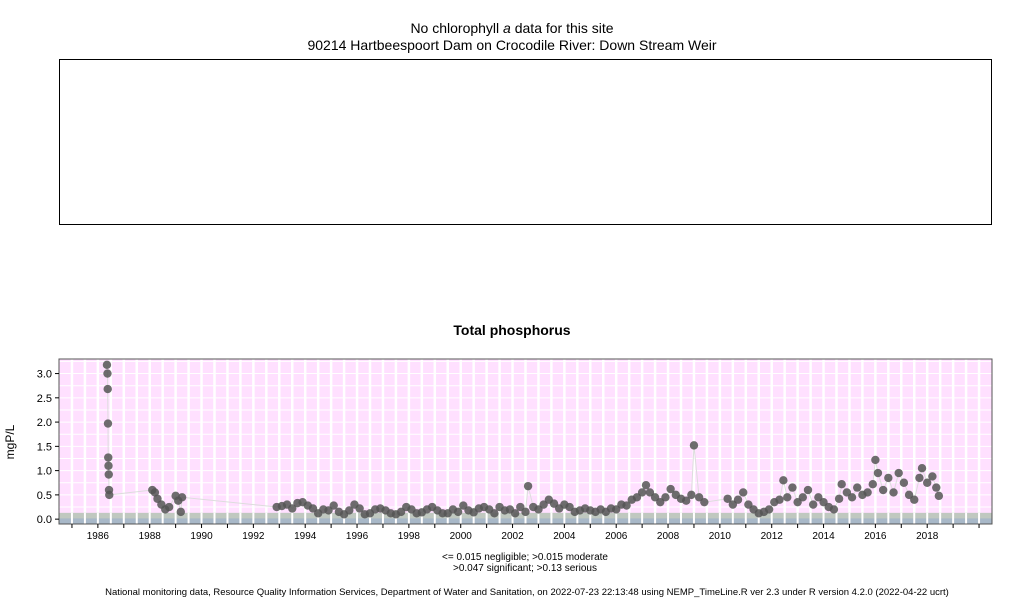  I want to click on y-tick-label: 0.0, so click(44, 520).